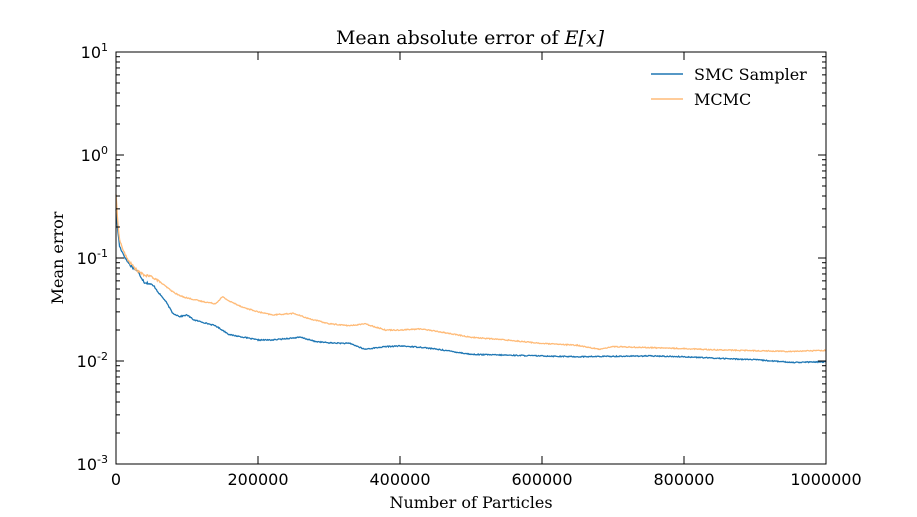  I want to click on y-tick-label-exponent: -1, so click(102, 253).